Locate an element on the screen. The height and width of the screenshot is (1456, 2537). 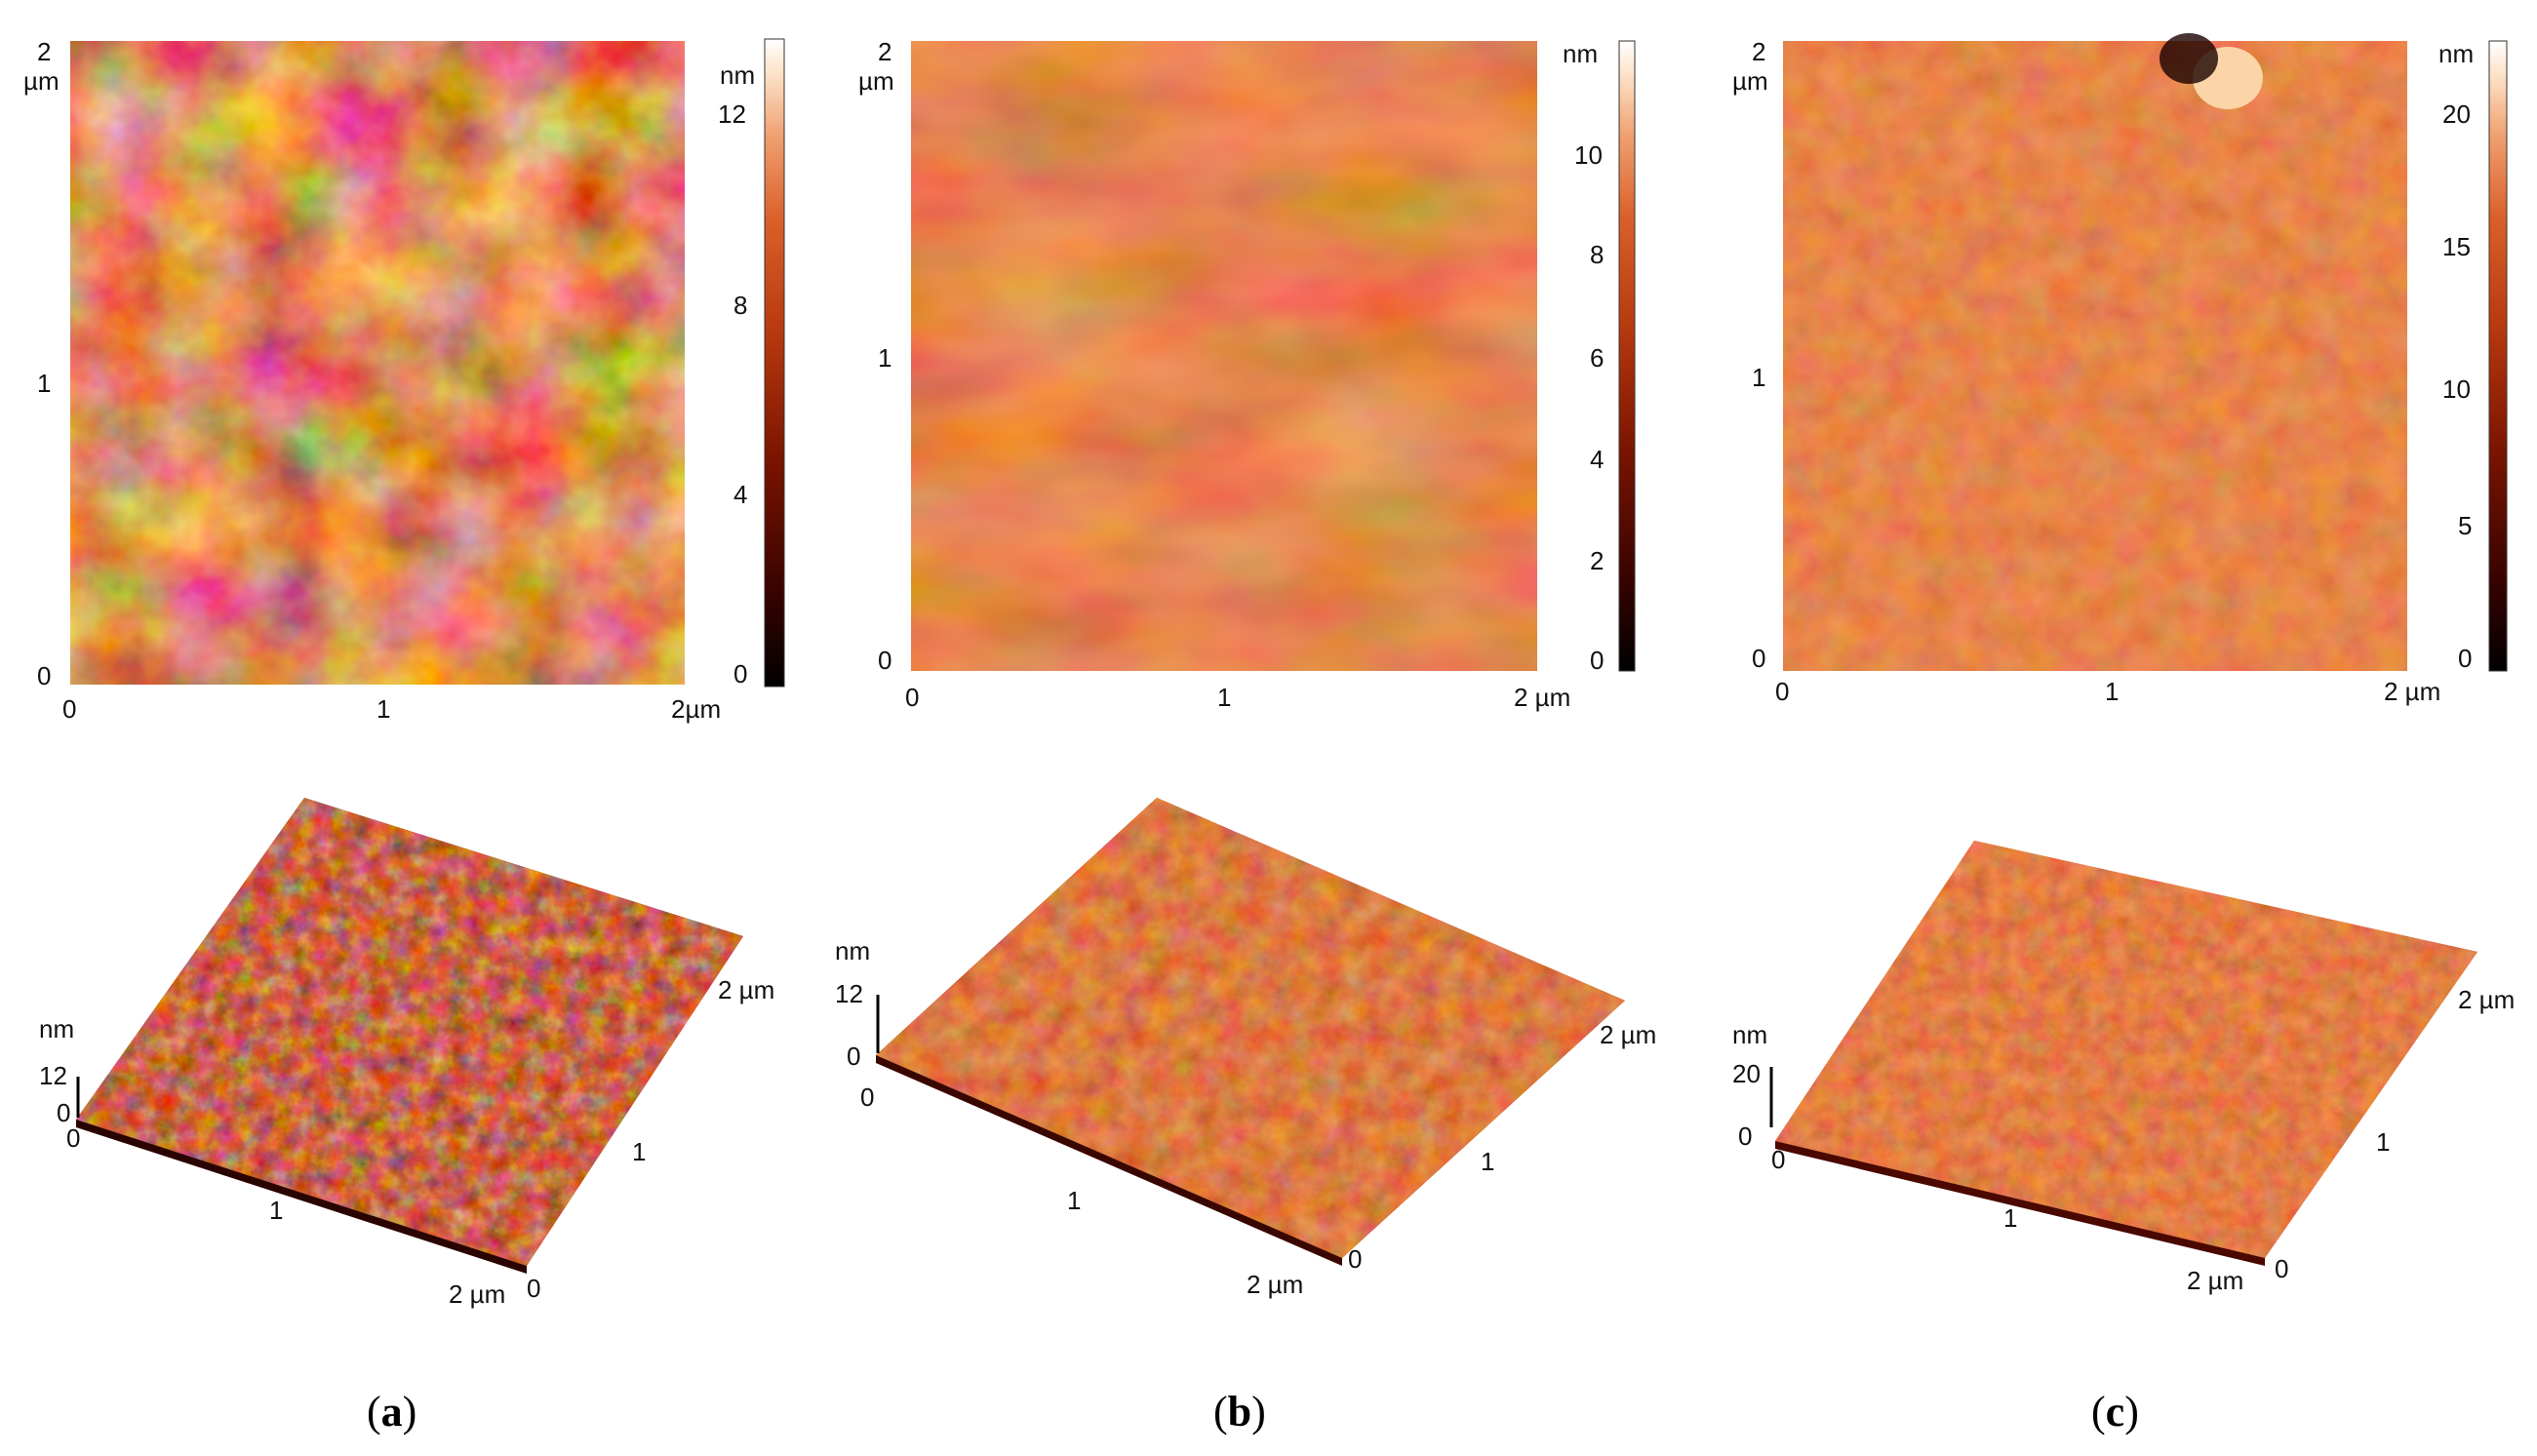
colorbar-tick: 2 is located at coordinates (1597, 560).